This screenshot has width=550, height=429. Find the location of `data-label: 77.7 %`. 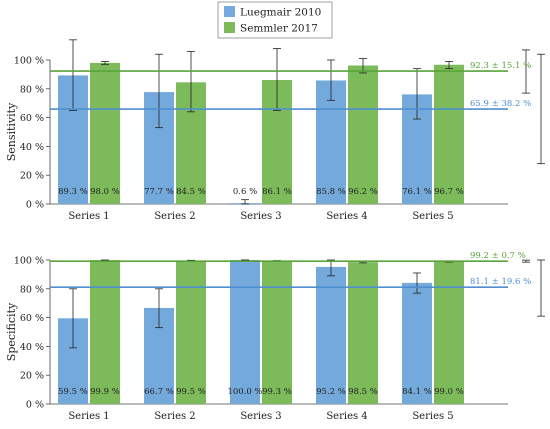

data-label: 77.7 % is located at coordinates (159, 192).